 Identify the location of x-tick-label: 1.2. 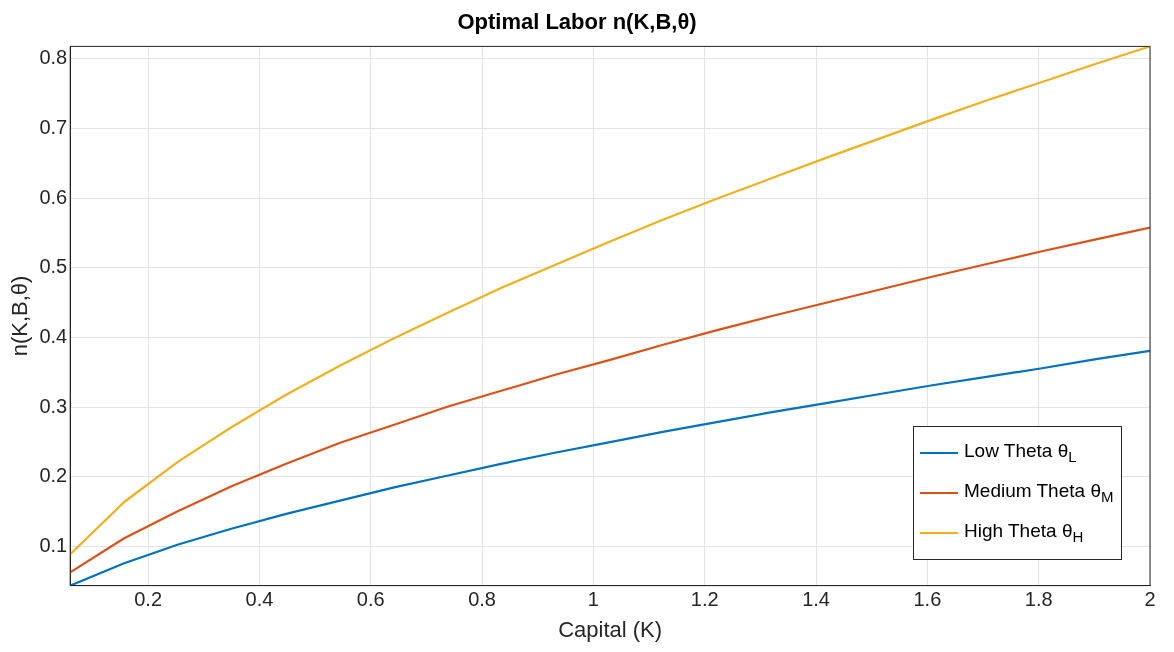
(704, 599).